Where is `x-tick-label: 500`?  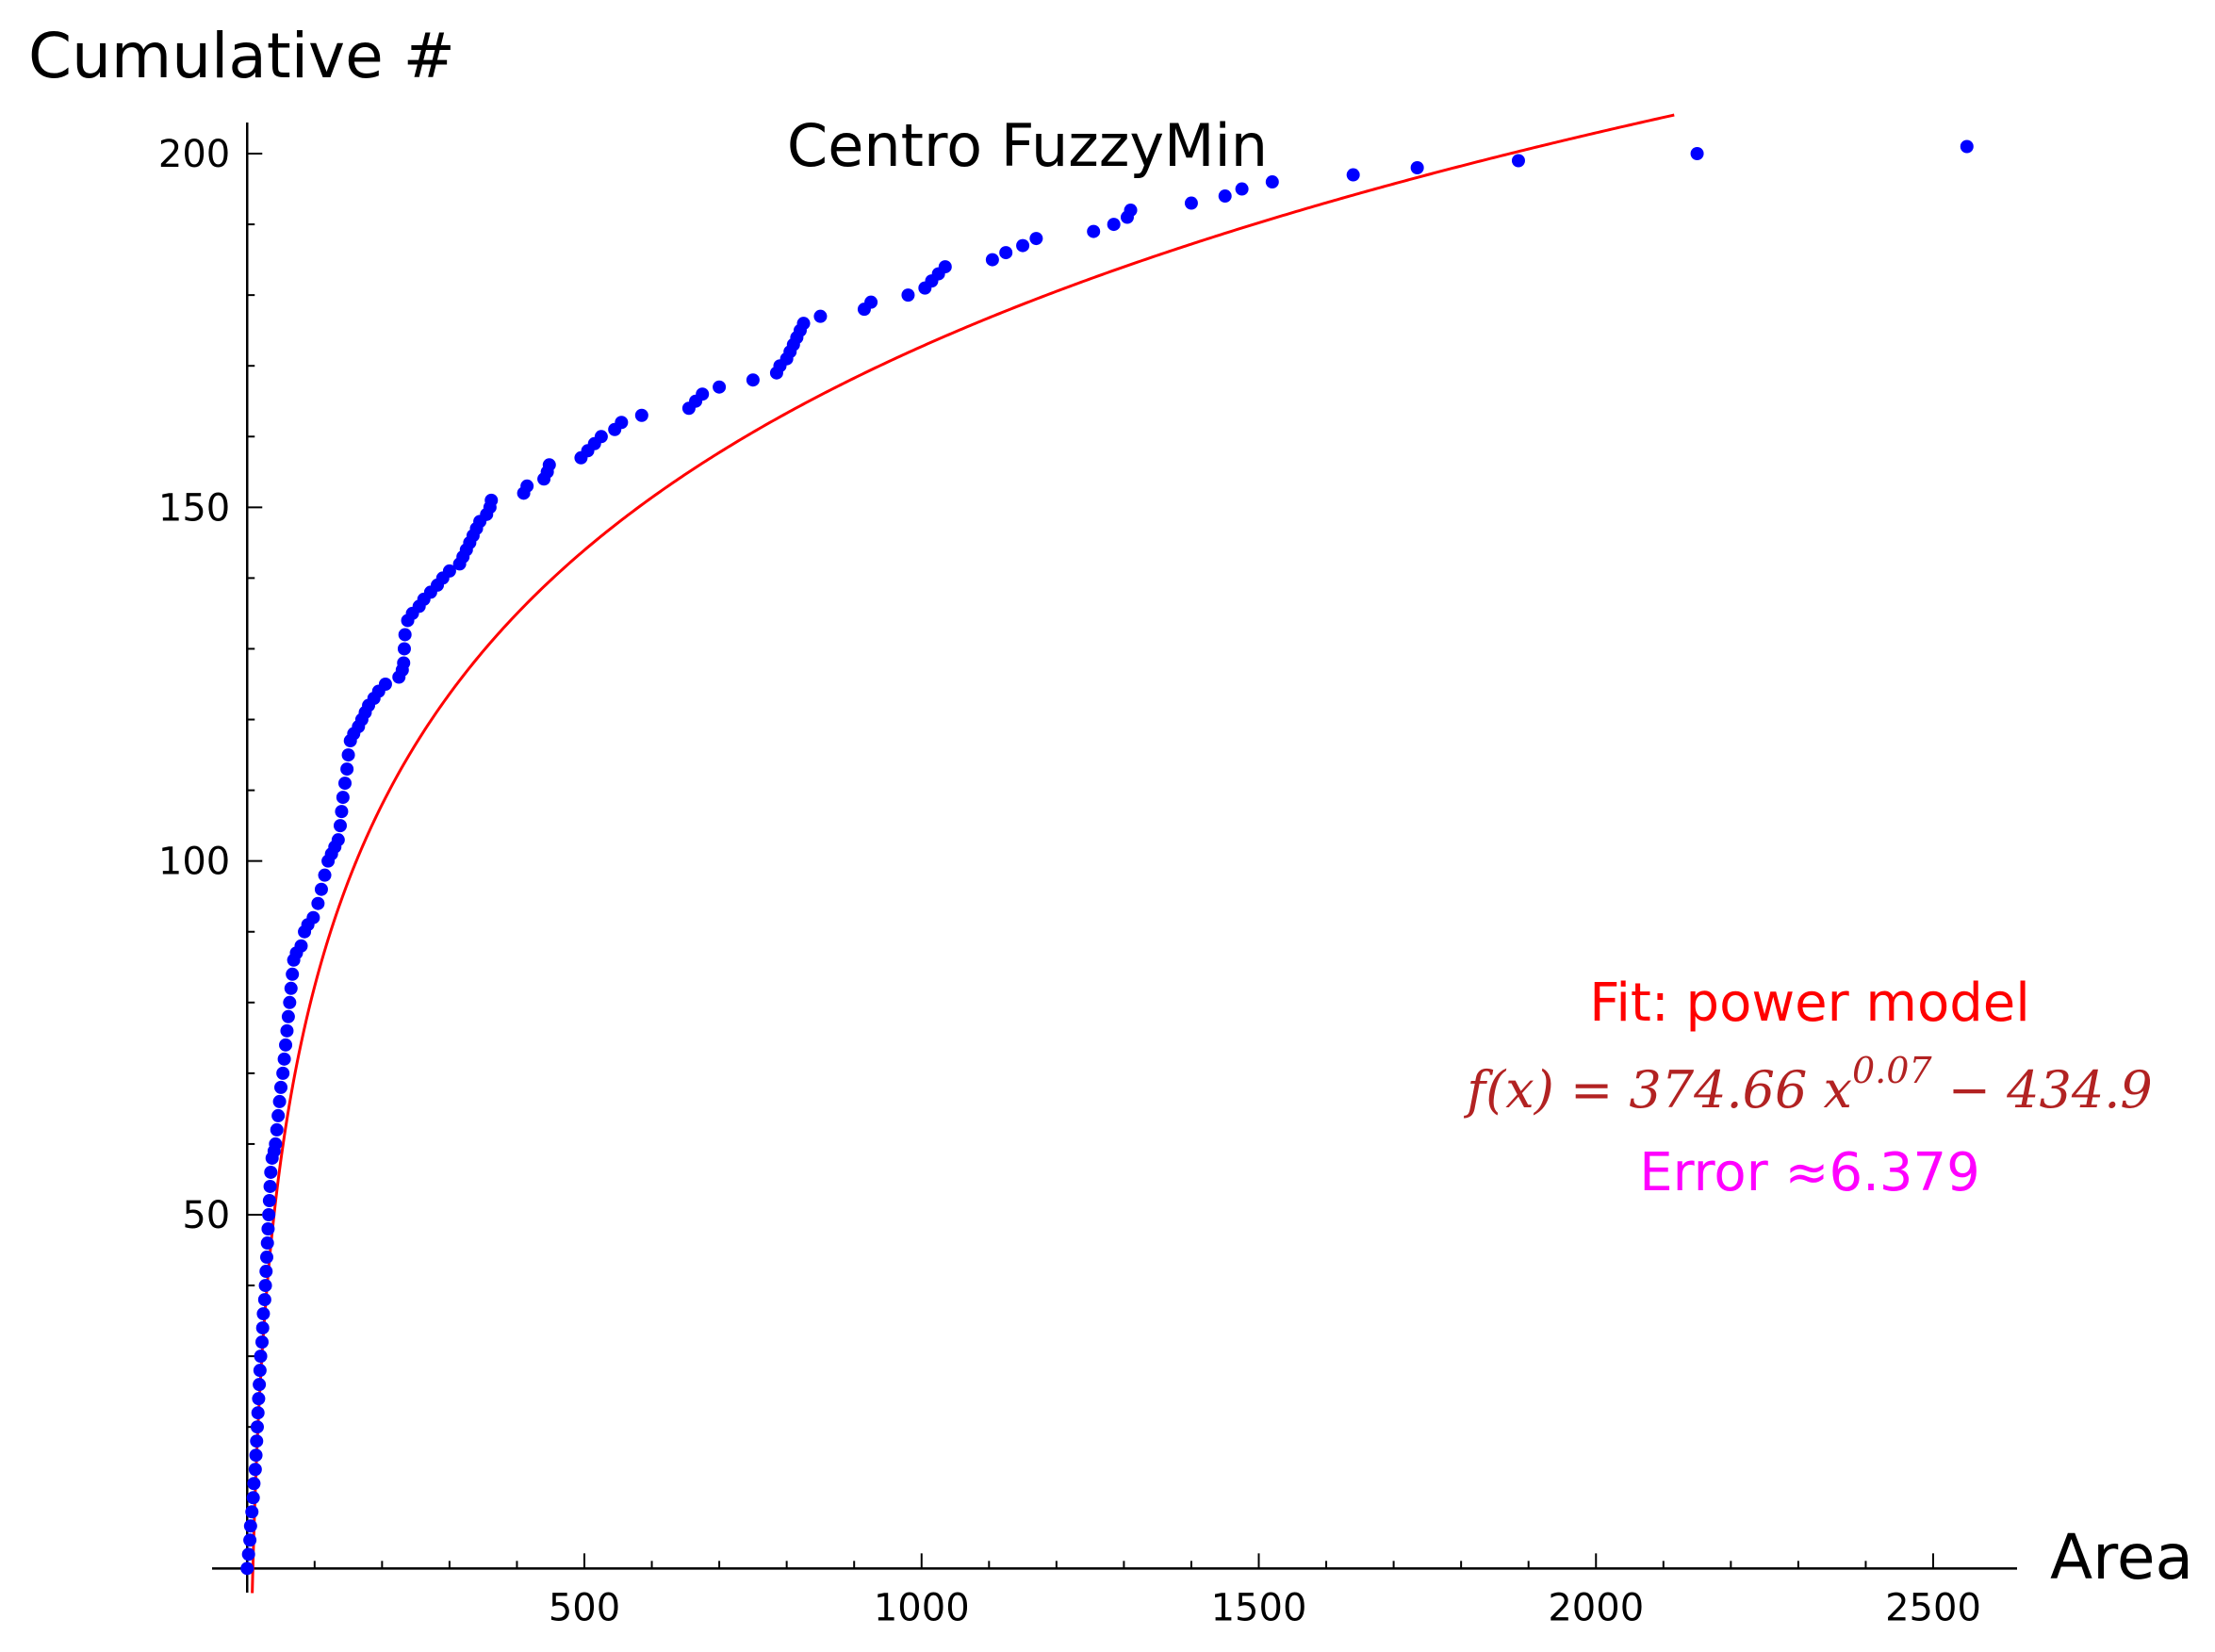
x-tick-label: 500 is located at coordinates (584, 1608).